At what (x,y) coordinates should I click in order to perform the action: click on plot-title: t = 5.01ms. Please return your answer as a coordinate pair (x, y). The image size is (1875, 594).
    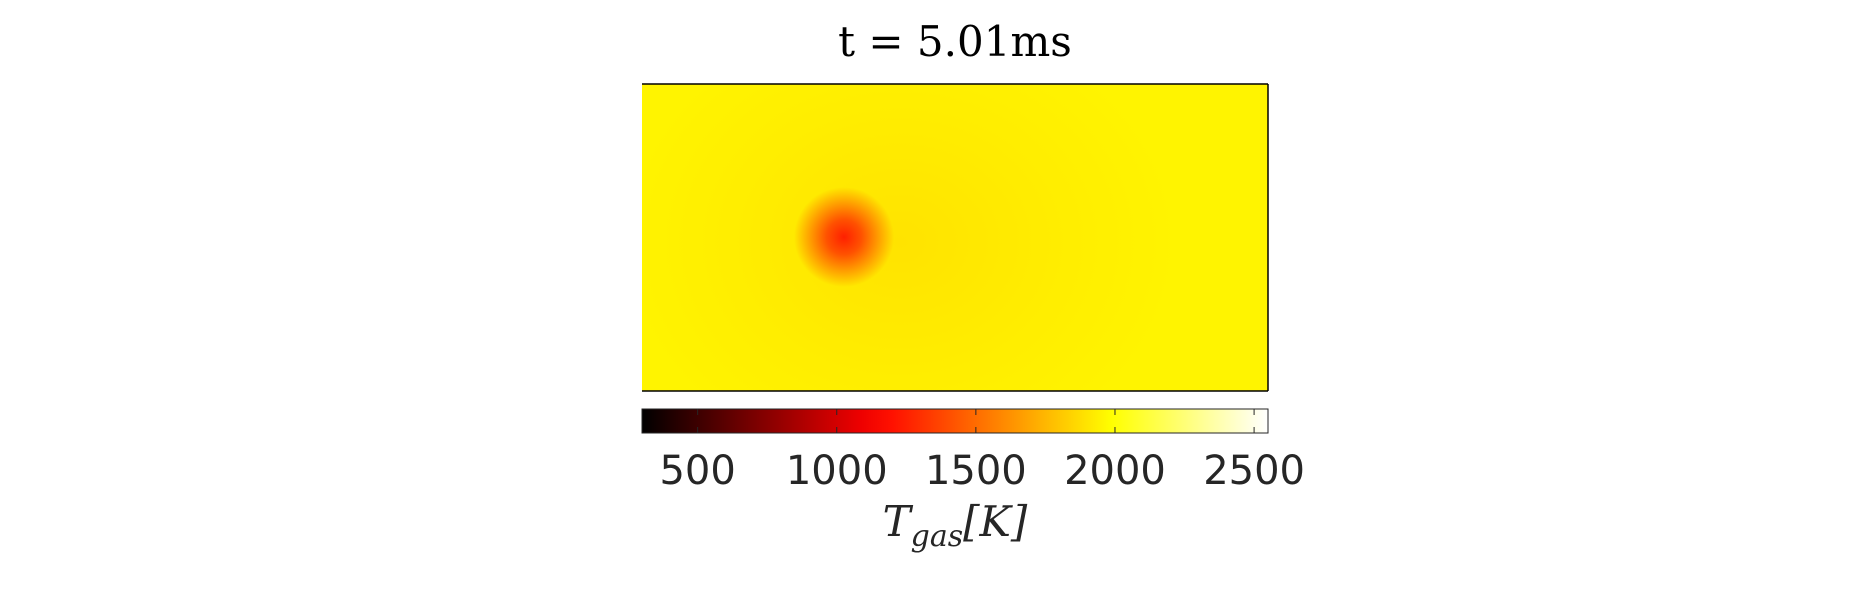
    Looking at the image, I should click on (955, 41).